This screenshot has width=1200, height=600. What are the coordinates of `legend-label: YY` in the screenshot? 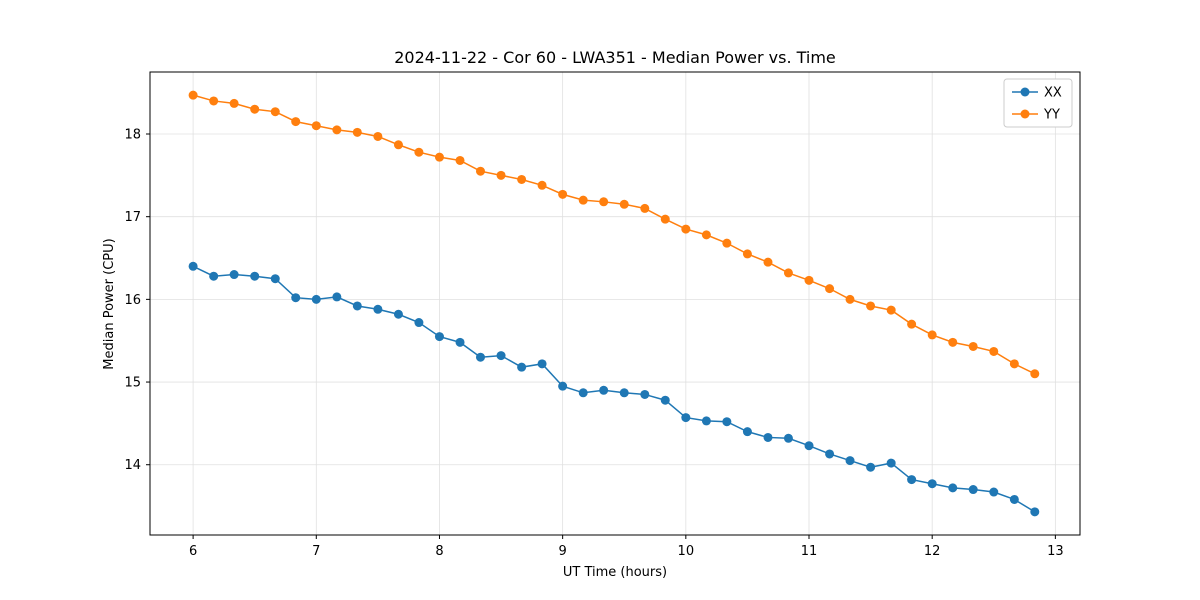 It's located at (1051, 115).